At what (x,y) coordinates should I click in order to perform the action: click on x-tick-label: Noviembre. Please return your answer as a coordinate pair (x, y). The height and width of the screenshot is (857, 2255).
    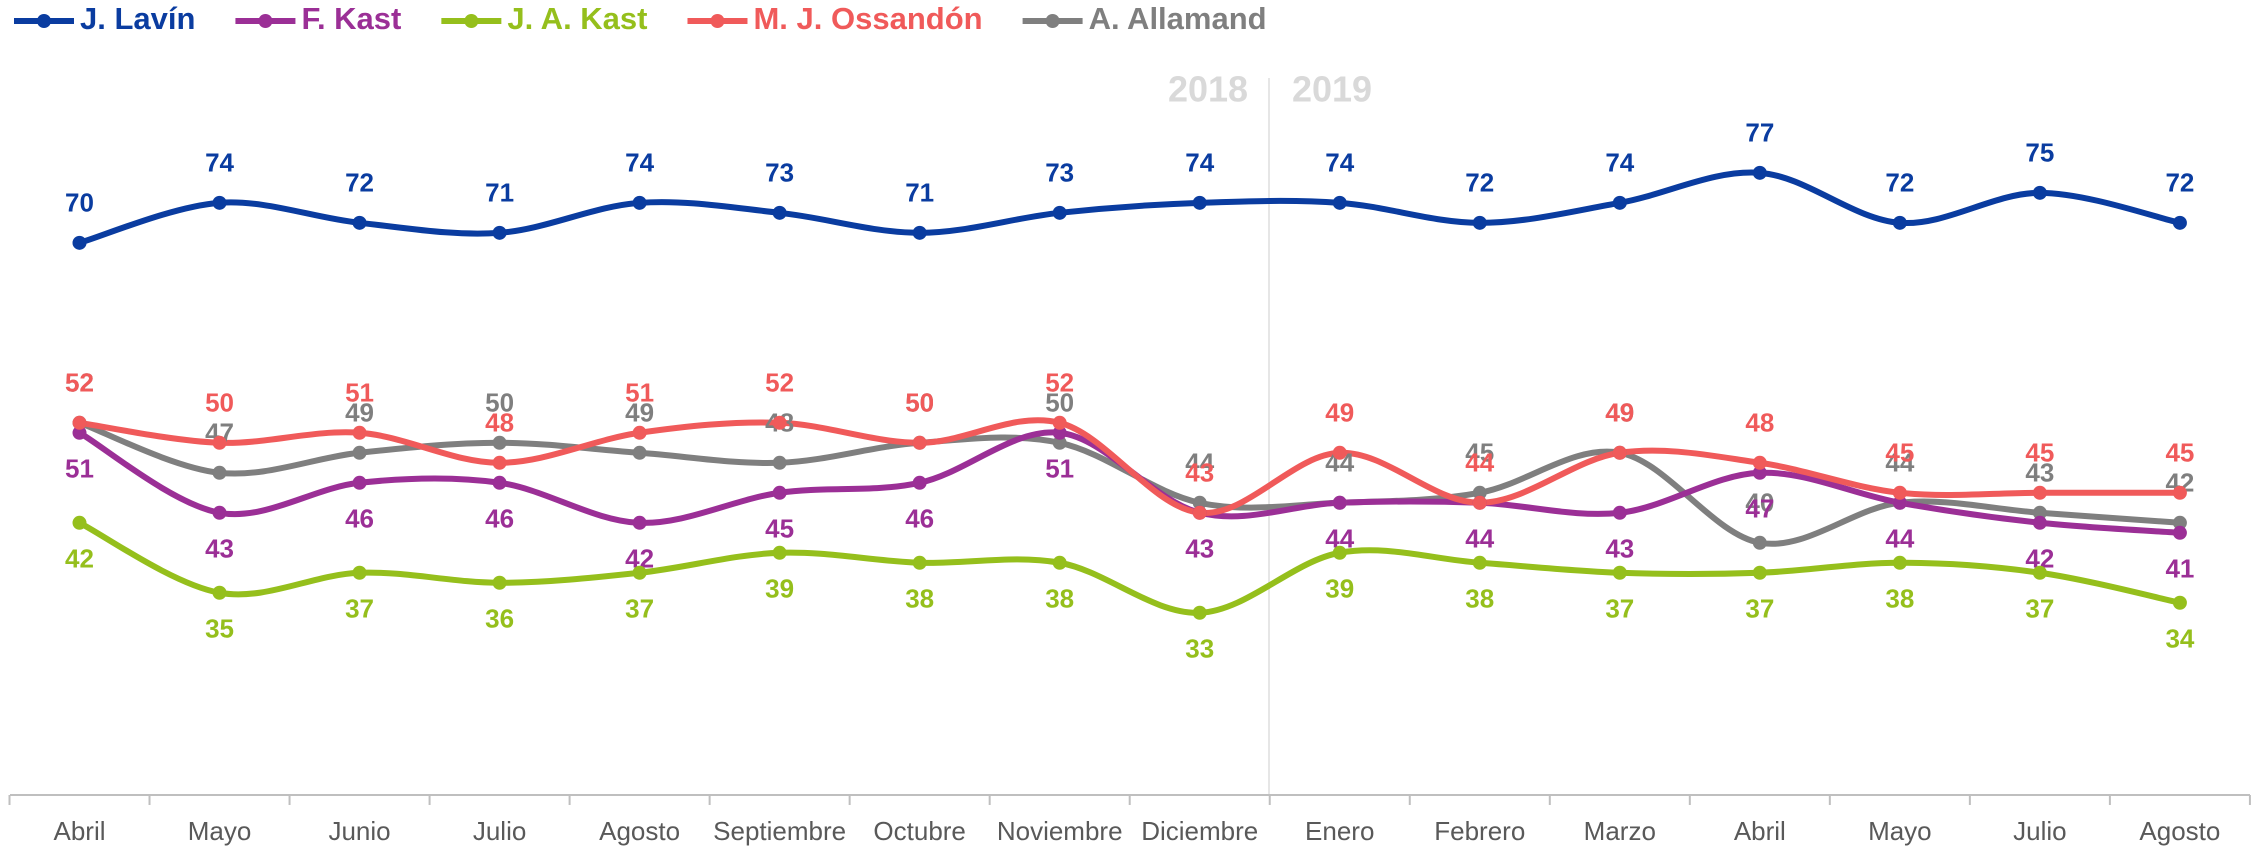
    Looking at the image, I should click on (1060, 831).